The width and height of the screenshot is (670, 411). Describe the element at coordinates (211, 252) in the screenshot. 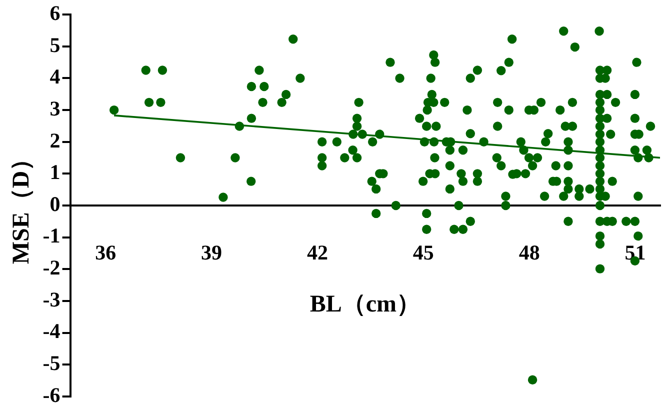

I see `x-tick-label: 39` at that location.